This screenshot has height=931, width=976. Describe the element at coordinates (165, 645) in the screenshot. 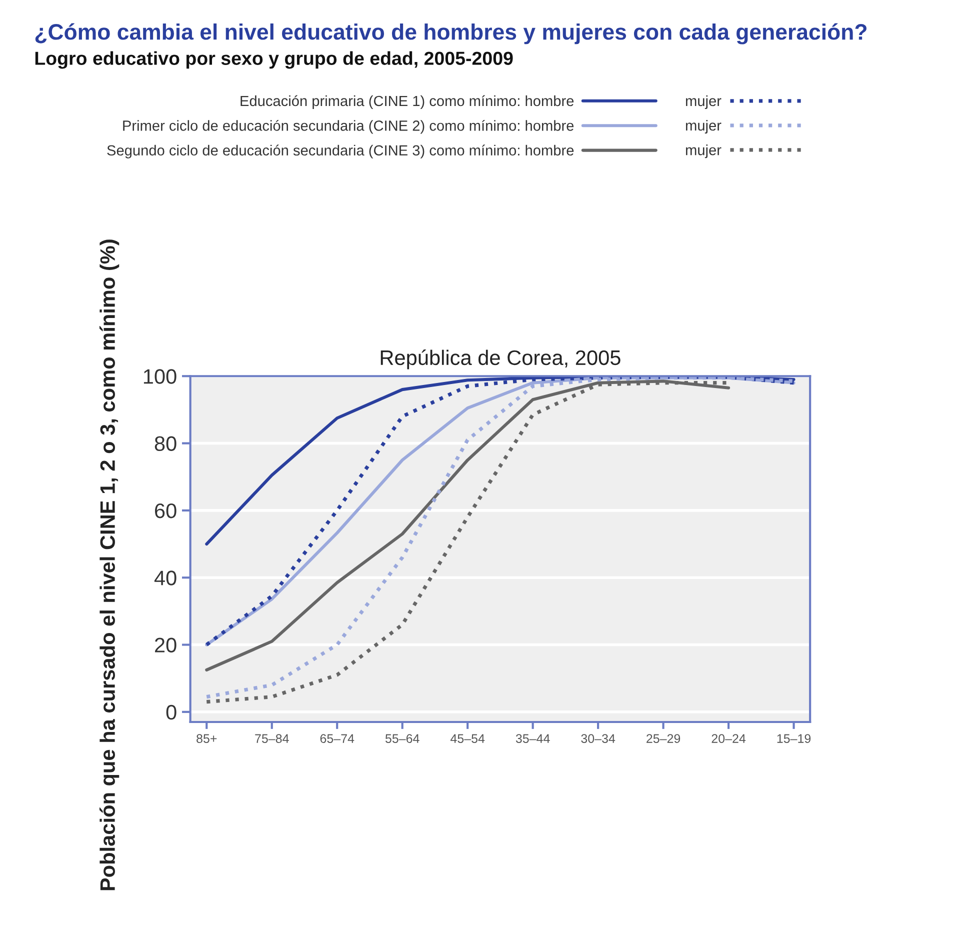

I see `y-tick-label: 20` at that location.